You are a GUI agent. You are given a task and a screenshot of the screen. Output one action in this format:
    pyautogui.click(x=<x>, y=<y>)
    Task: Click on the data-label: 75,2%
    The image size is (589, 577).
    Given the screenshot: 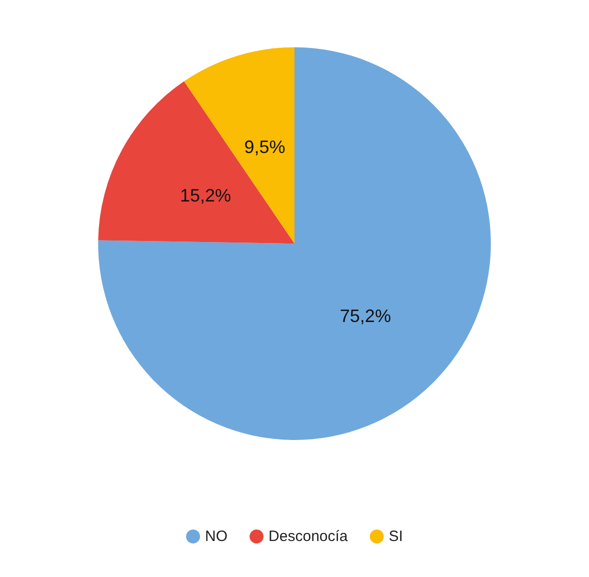 What is the action you would take?
    pyautogui.click(x=365, y=316)
    